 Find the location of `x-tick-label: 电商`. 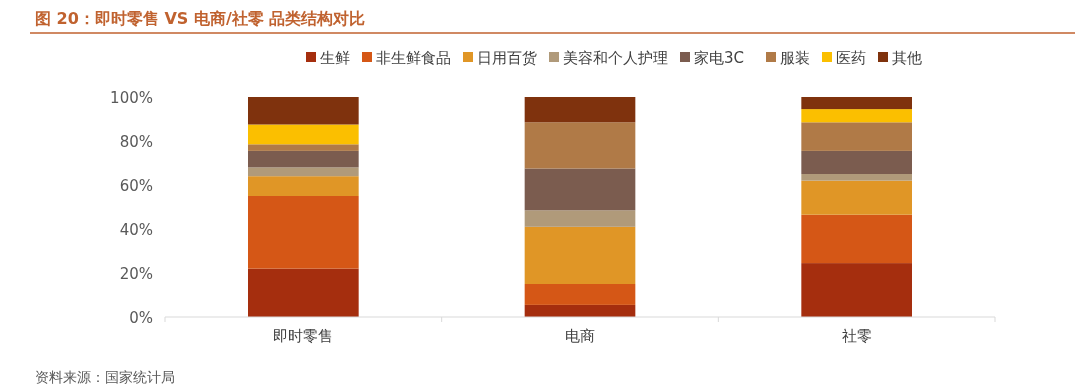

x-tick-label: 电商 is located at coordinates (580, 336).